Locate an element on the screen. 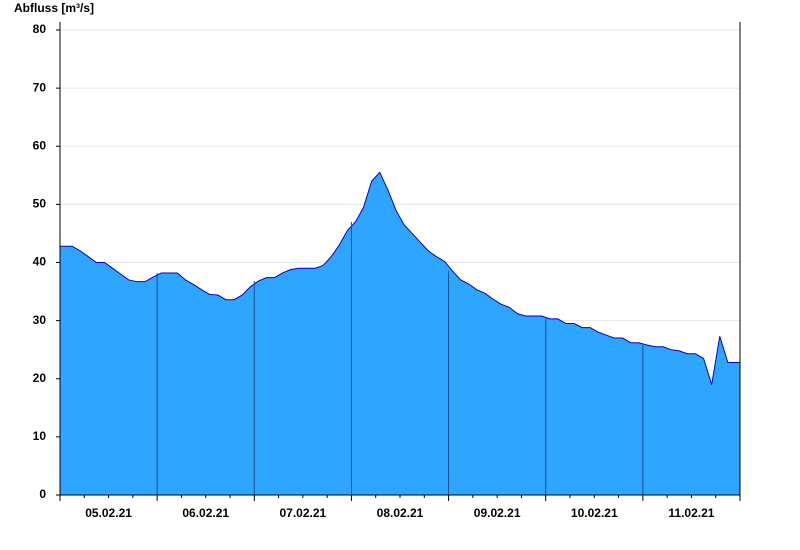 The image size is (800, 550). x-tick-label: 08.02.21 is located at coordinates (400, 513).